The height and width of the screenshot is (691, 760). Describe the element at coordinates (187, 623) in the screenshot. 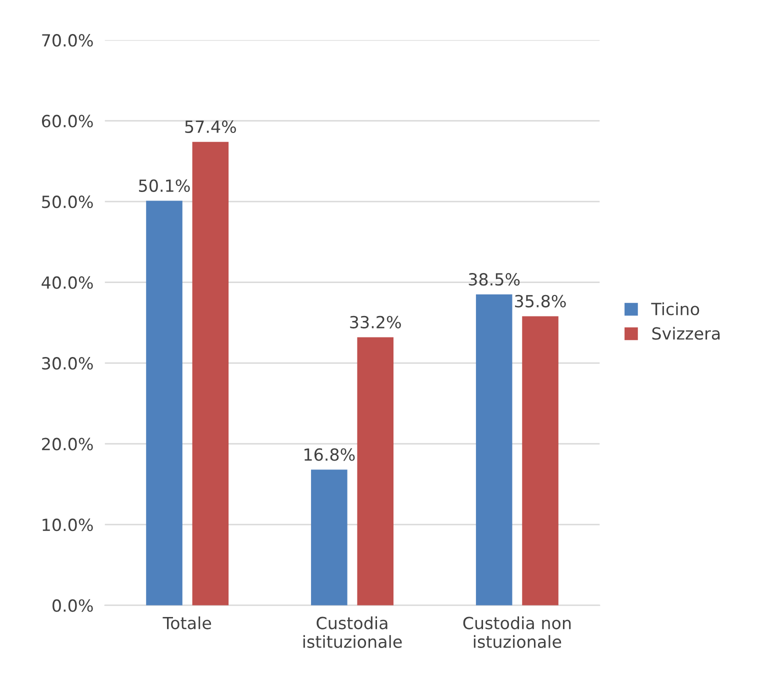

I see `x-tick-label: Totale` at that location.